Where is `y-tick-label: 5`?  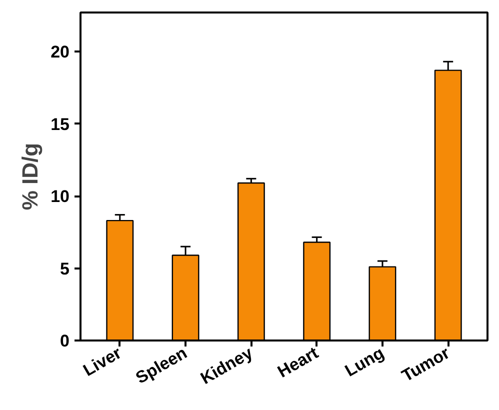
y-tick-label: 5 is located at coordinates (65, 268).